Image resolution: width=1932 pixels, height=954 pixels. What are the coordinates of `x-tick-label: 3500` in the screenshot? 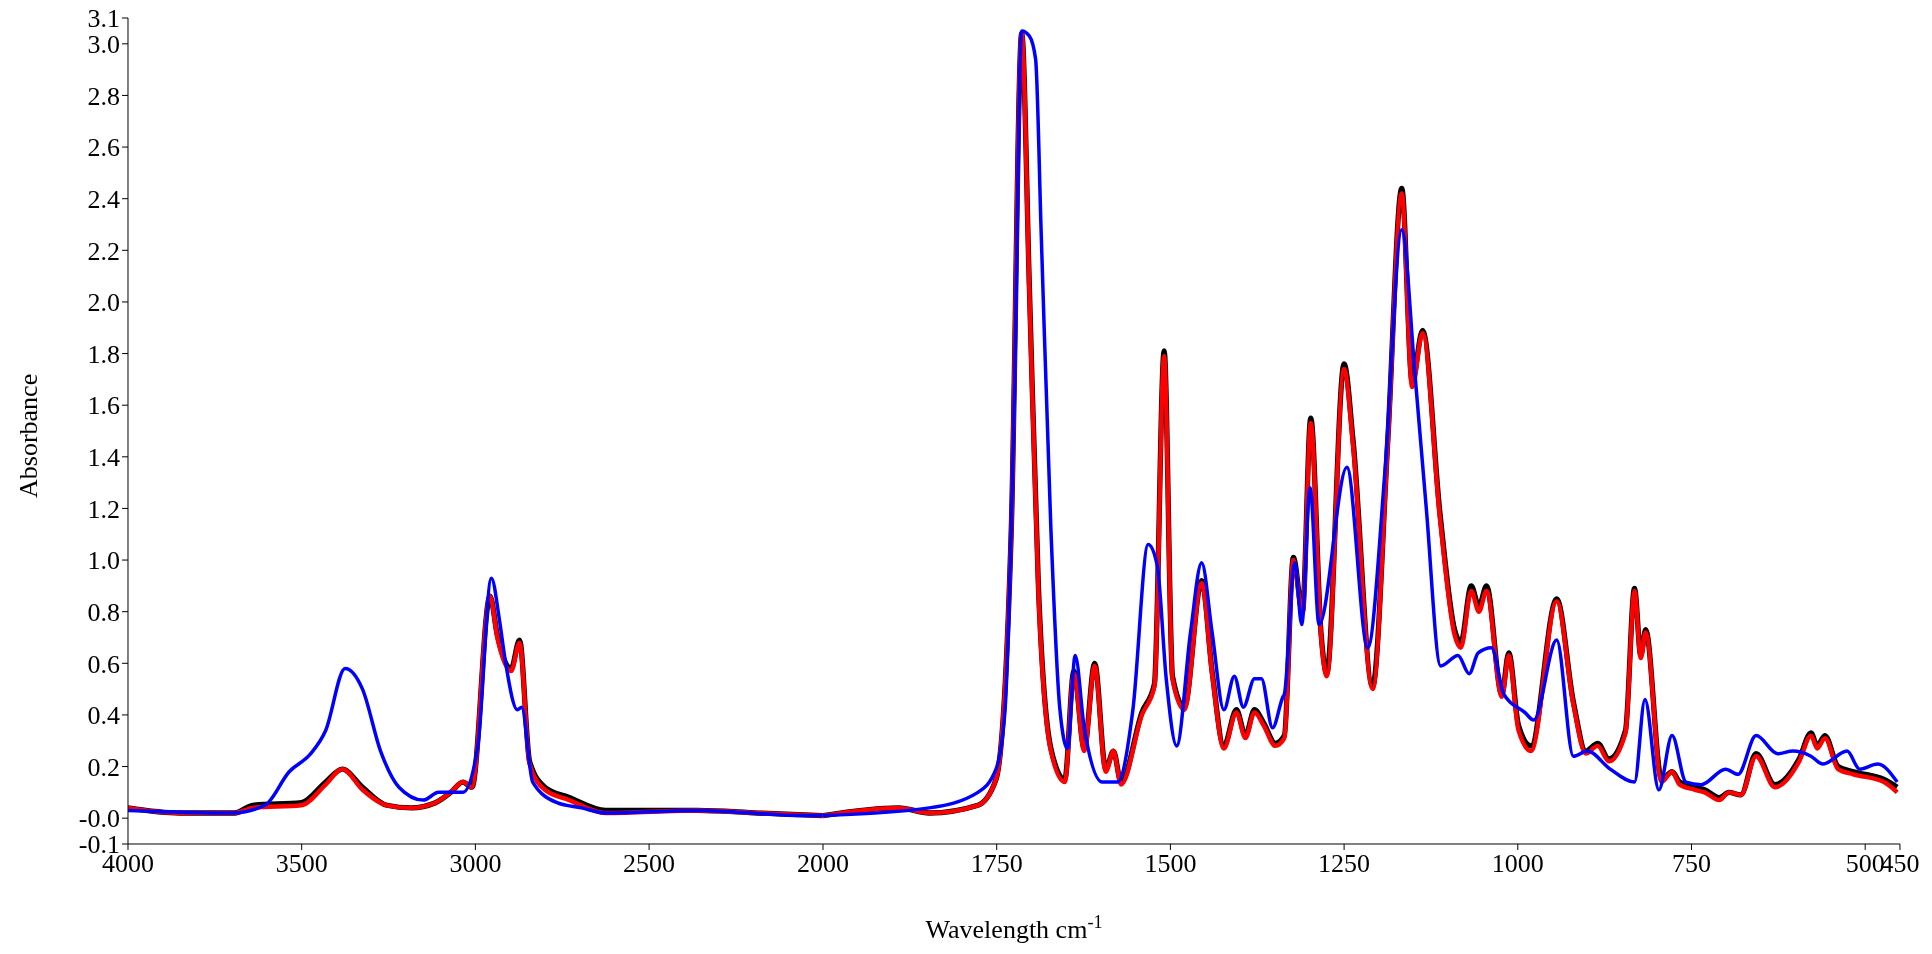 It's located at (301, 864).